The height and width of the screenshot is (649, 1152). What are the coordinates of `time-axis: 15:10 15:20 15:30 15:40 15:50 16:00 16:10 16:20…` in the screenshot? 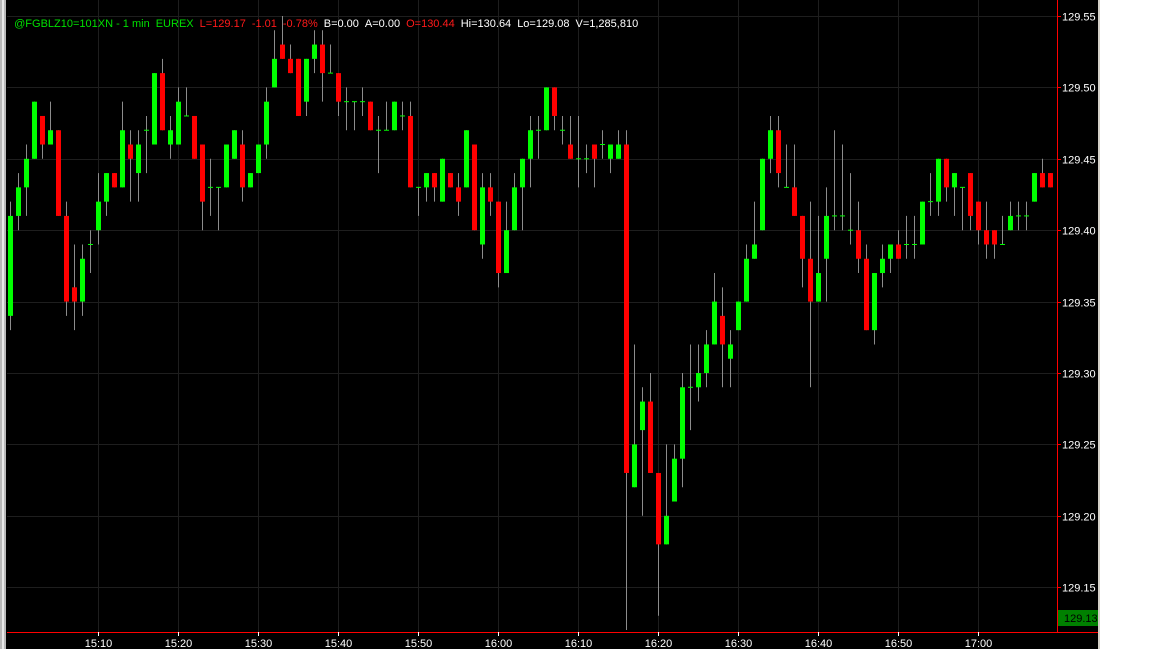 It's located at (539, 640).